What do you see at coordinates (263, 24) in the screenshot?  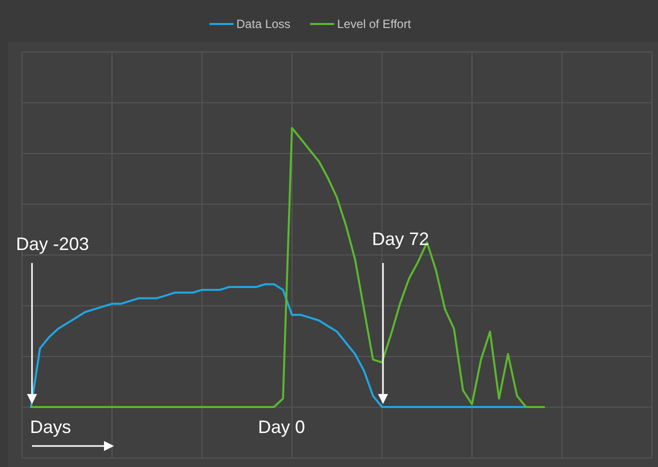 I see `legend-label: Data Loss` at bounding box center [263, 24].